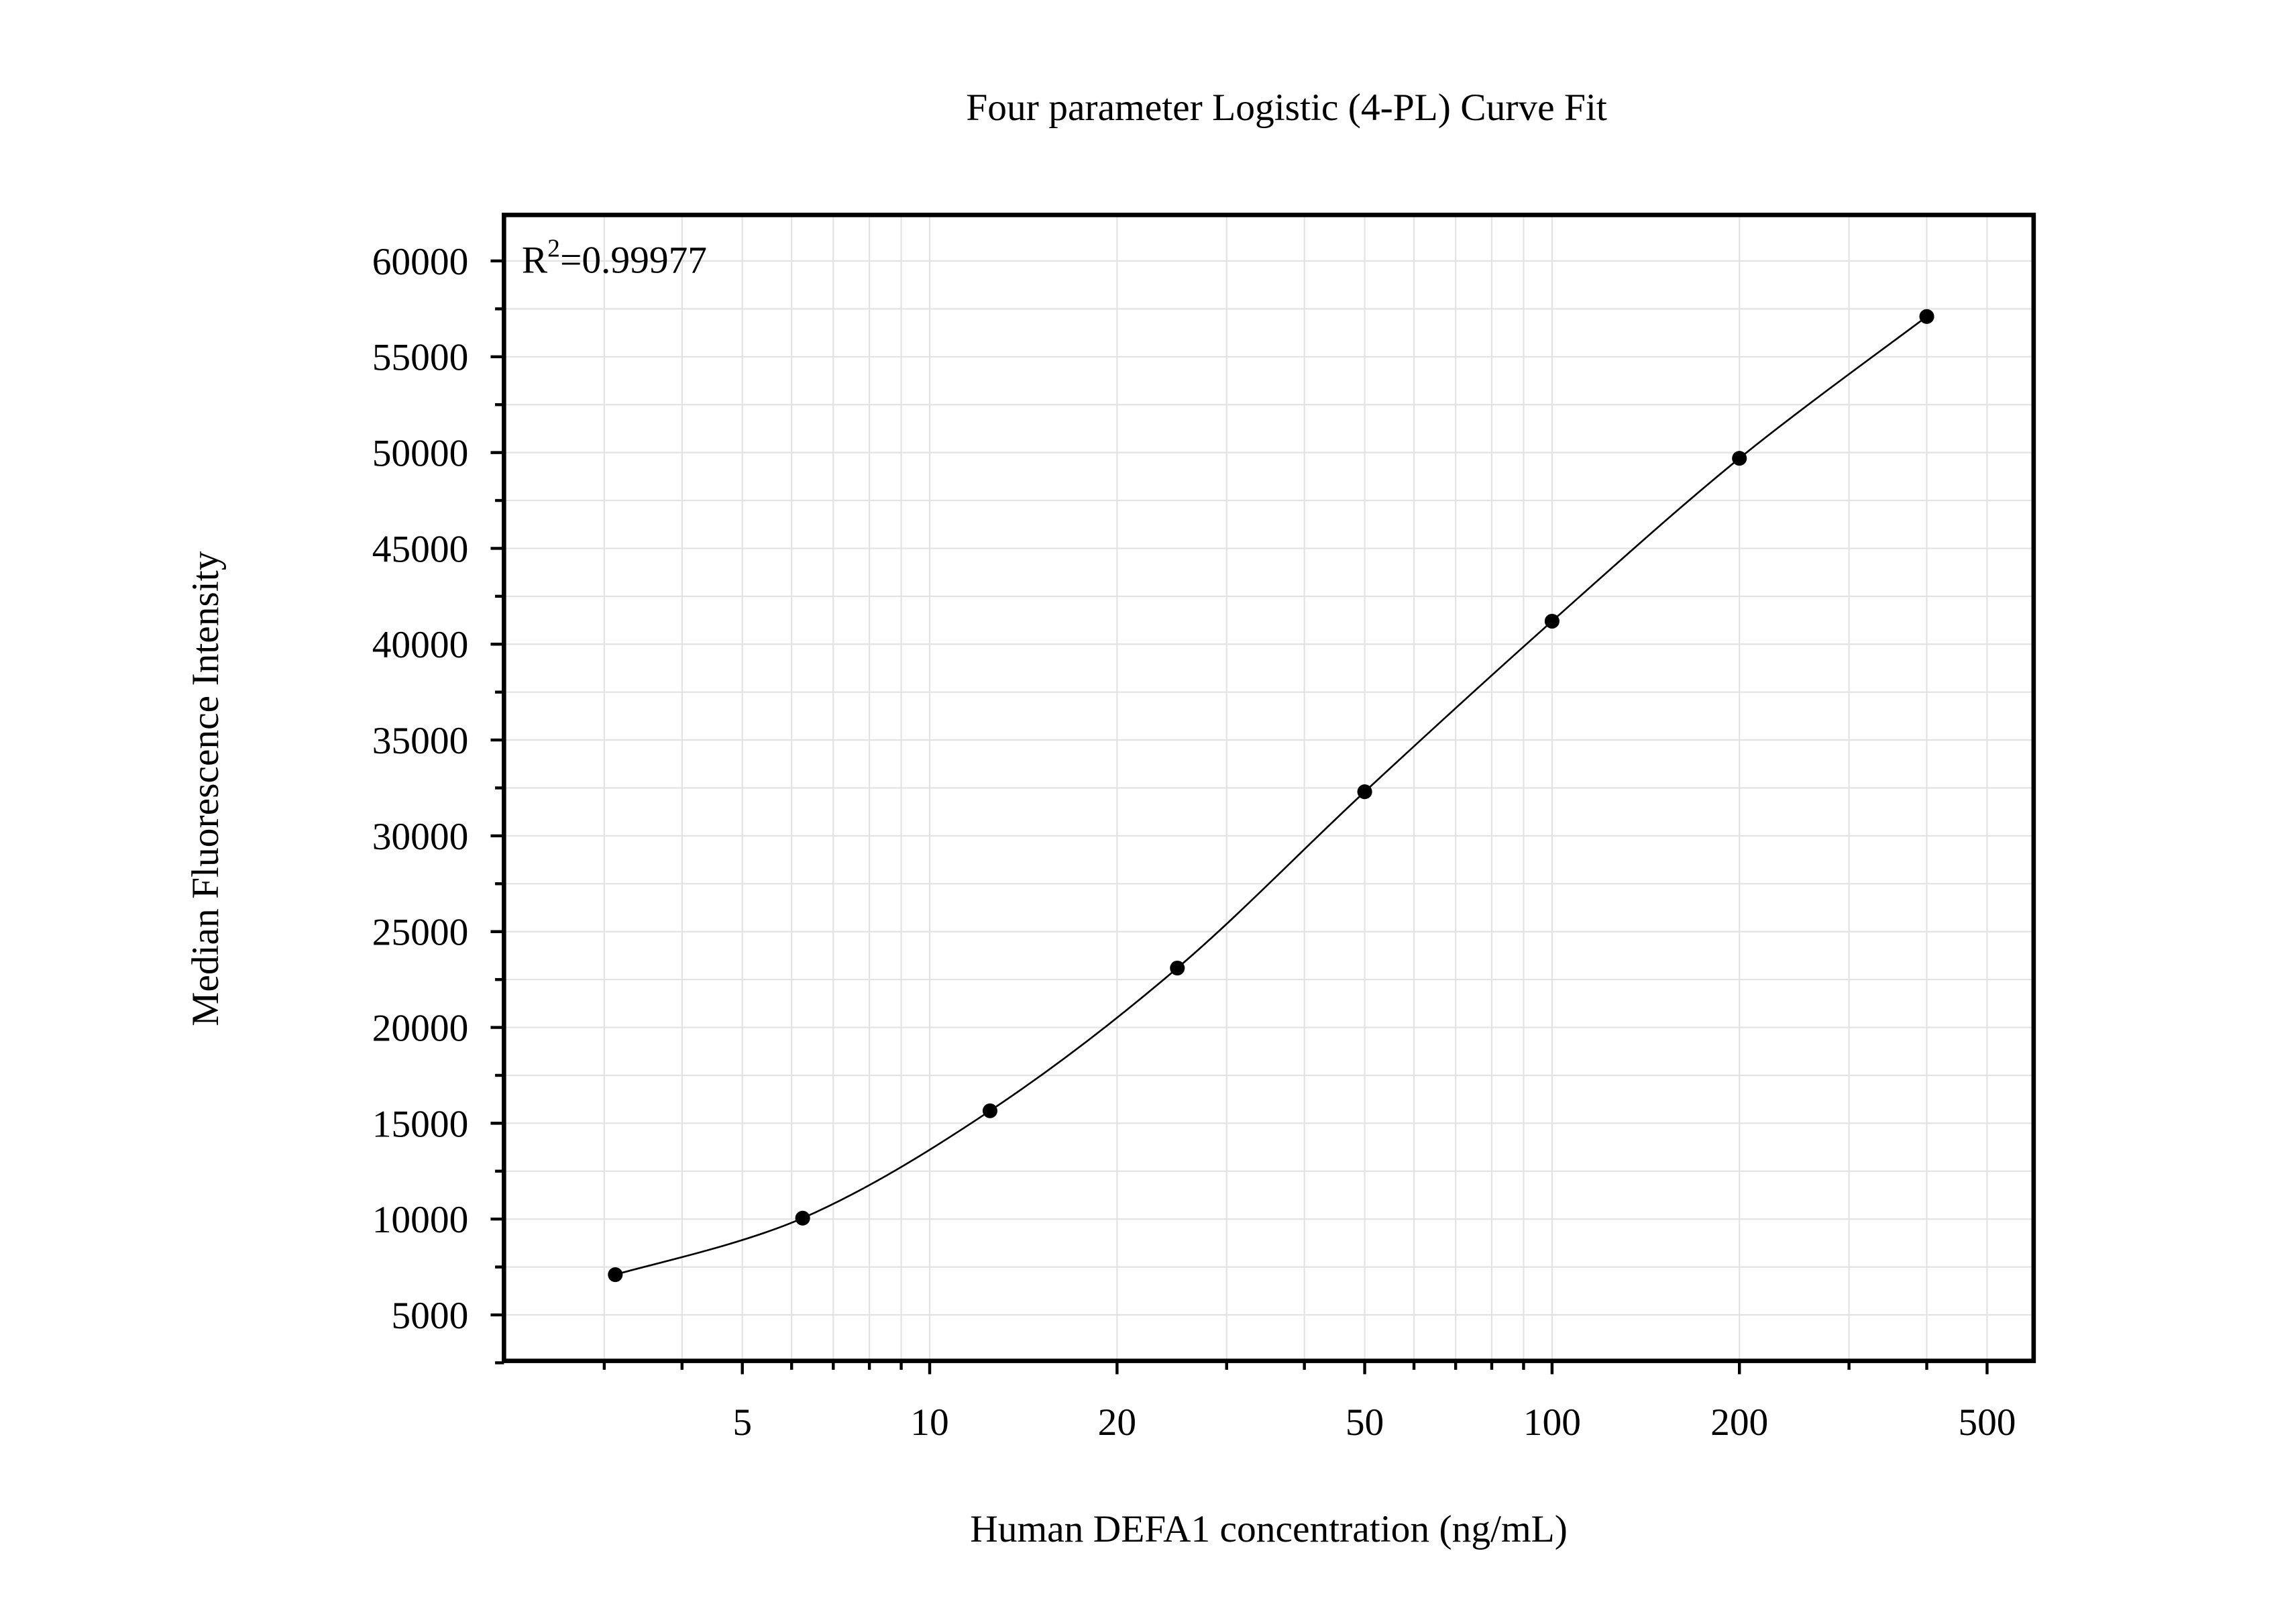 This screenshot has height=1604, width=2296. Describe the element at coordinates (420, 262) in the screenshot. I see `y-tick-label: 60000` at that location.